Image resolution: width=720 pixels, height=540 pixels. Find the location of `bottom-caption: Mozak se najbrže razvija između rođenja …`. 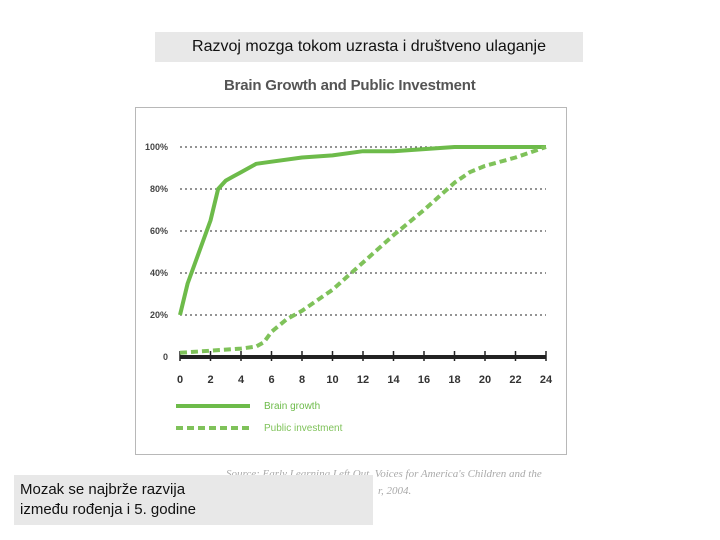

bottom-caption: Mozak se najbrže razvija između rođenja … is located at coordinates (193, 500).